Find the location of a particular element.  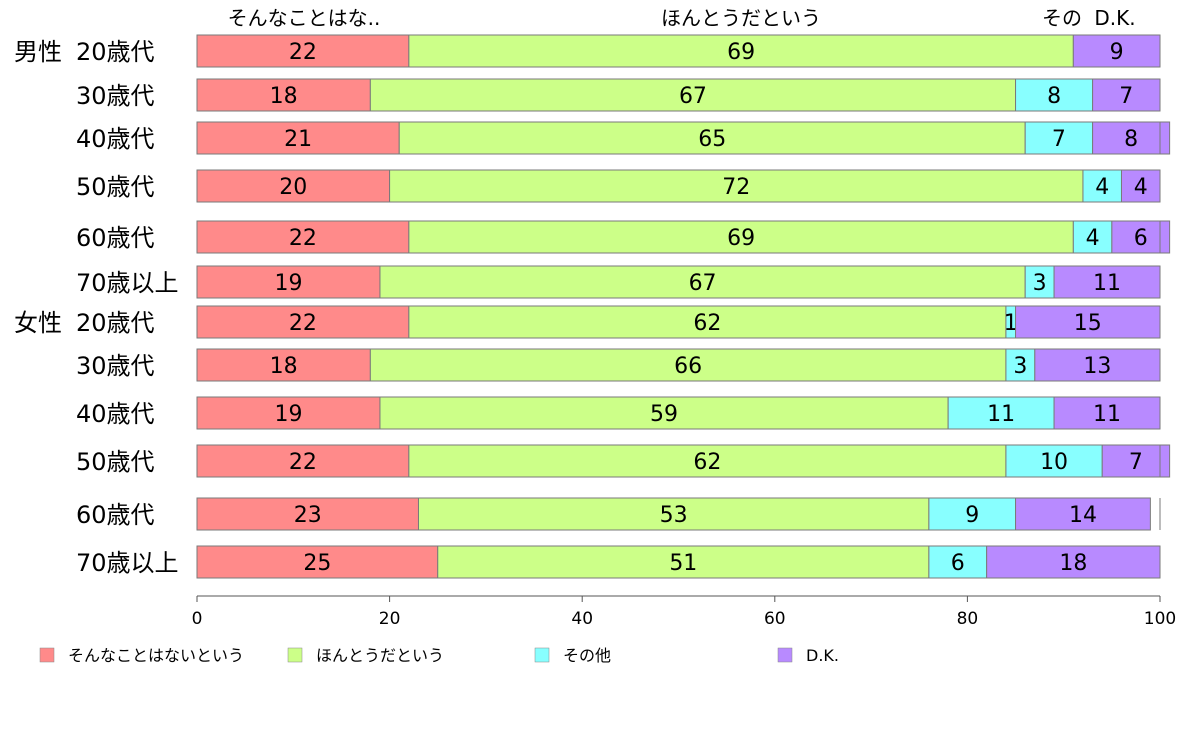

row-label: 40歳代 is located at coordinates (115, 414).